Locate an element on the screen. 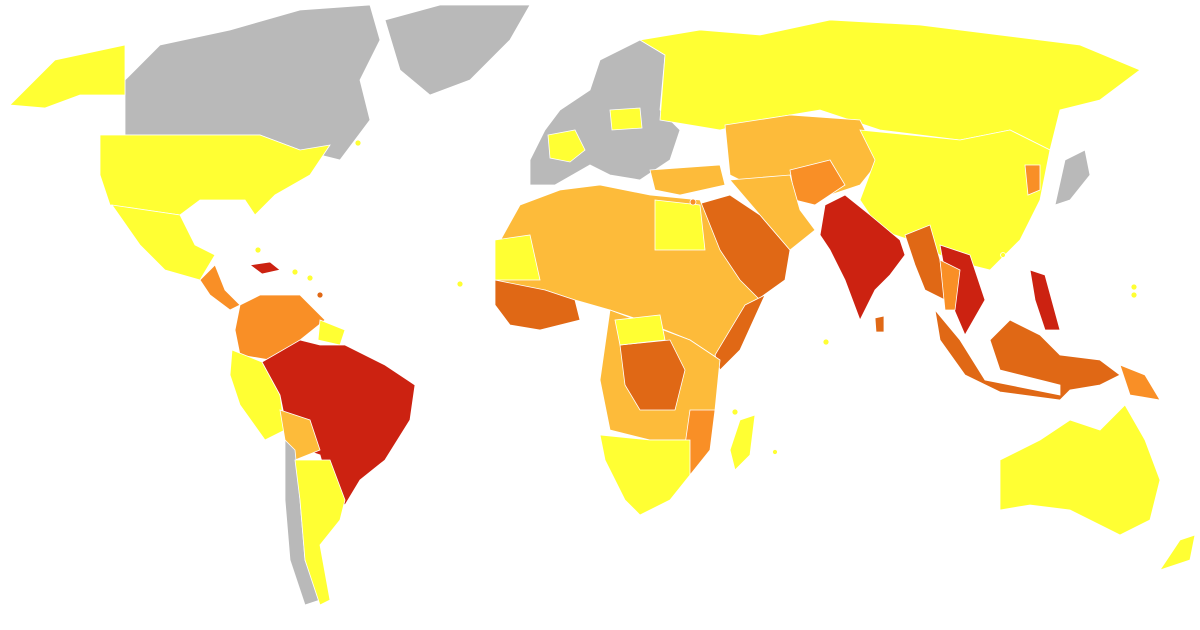 This screenshot has width=1200, height=630. new-zealand is located at coordinates (1177, 552).